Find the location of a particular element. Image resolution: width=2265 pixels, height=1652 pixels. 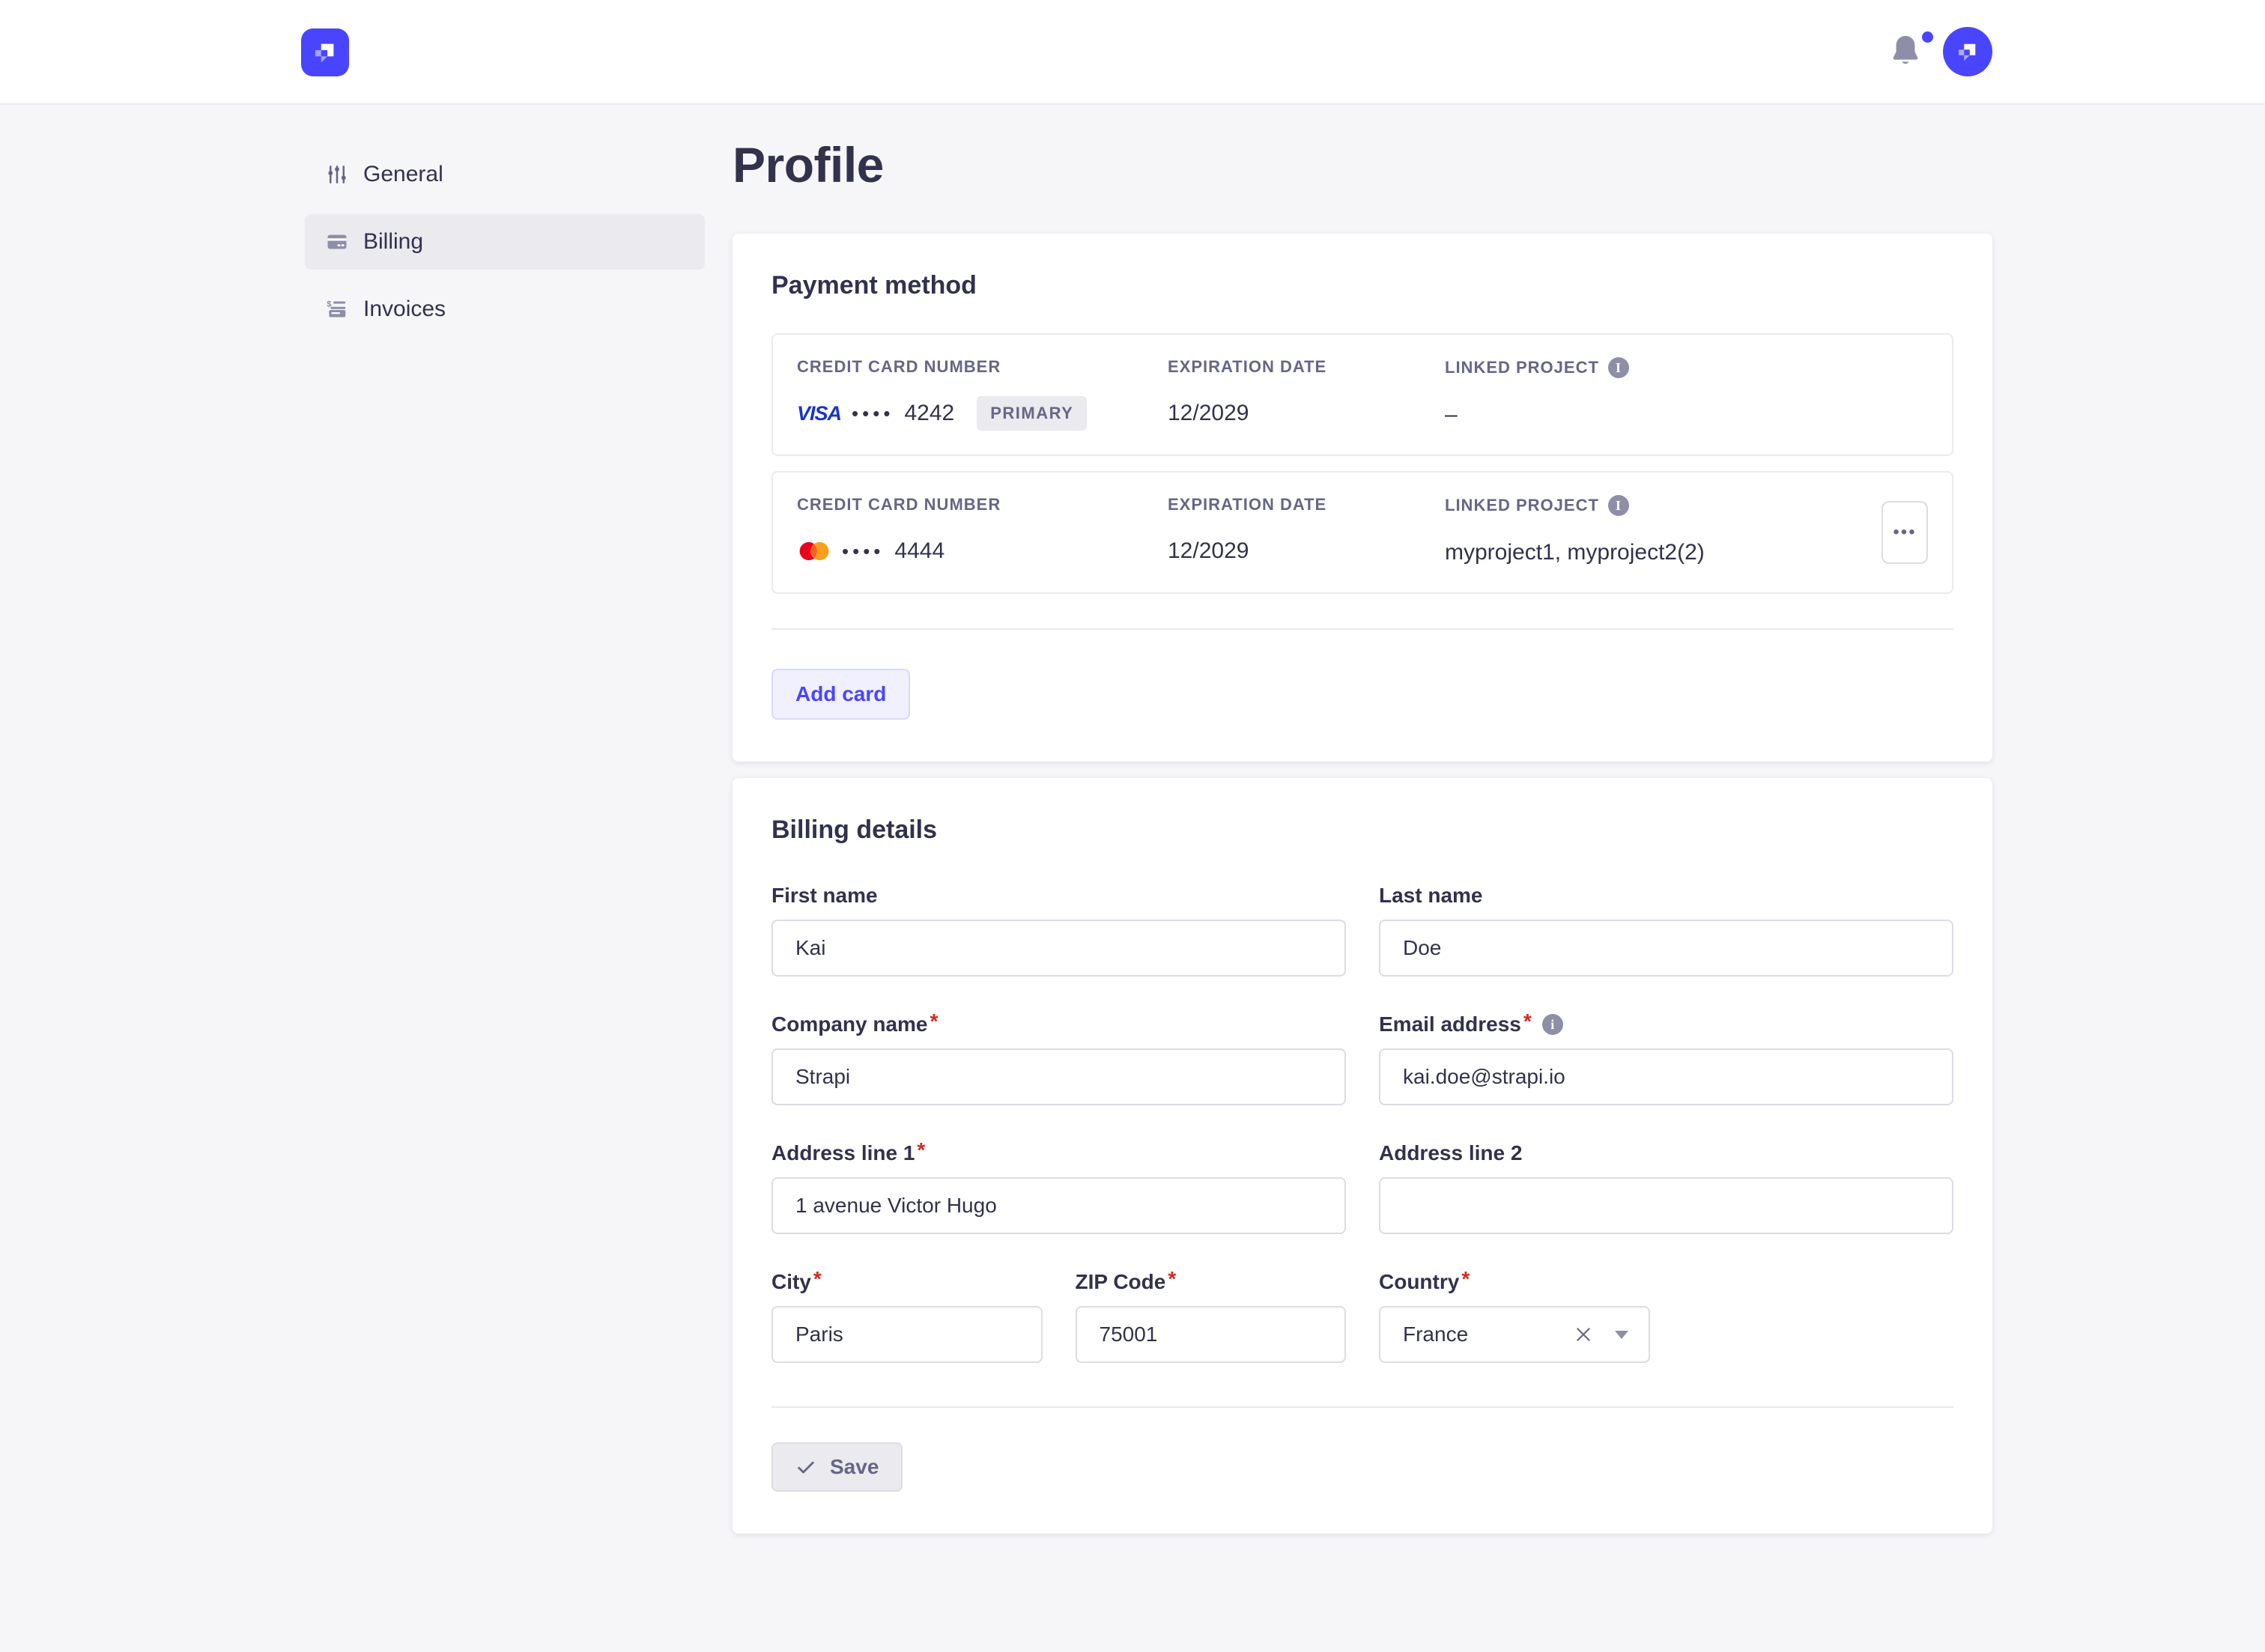

top-header-bar is located at coordinates (1132, 52).